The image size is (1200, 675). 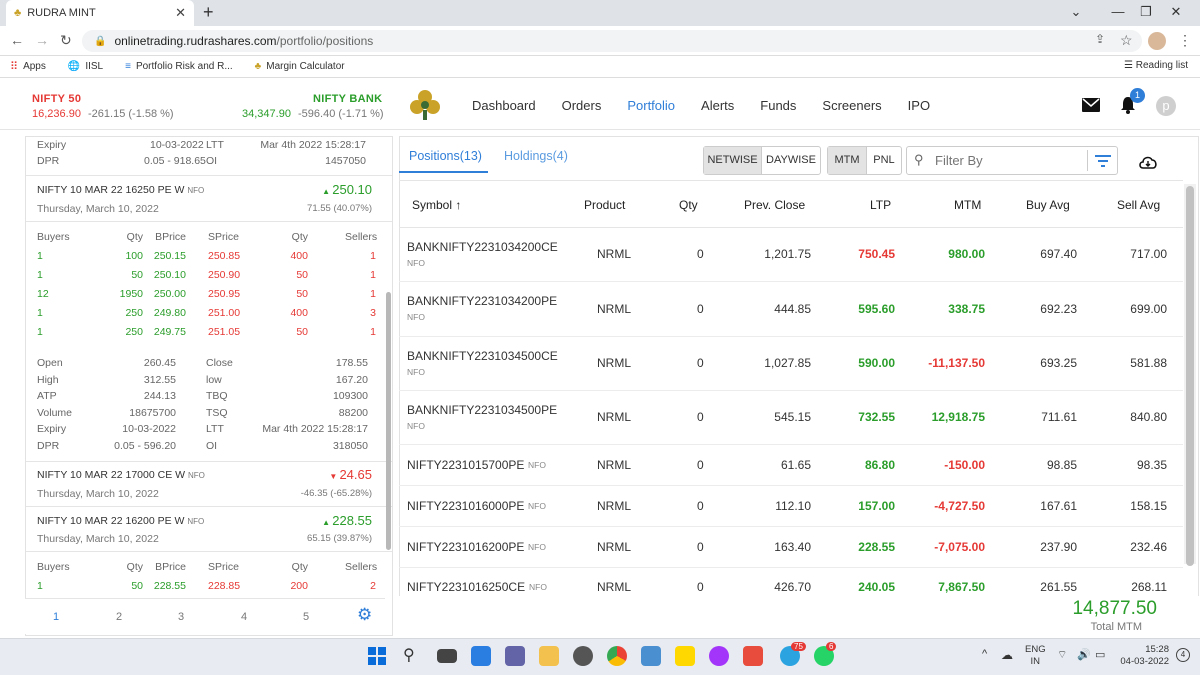 What do you see at coordinates (306, 617) in the screenshot?
I see `page-5: 5` at bounding box center [306, 617].